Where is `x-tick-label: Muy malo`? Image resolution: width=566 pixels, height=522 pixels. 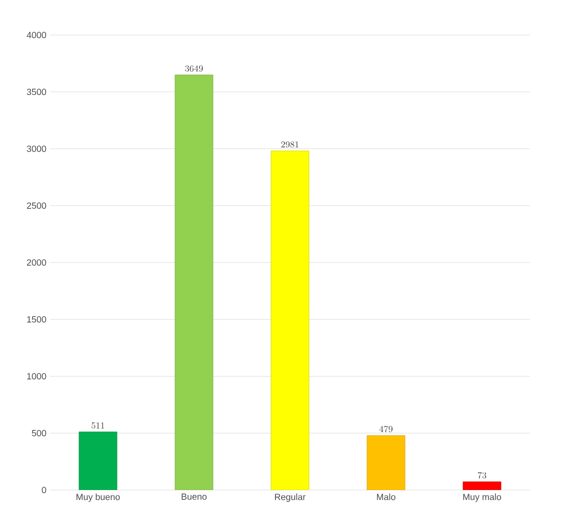 x-tick-label: Muy malo is located at coordinates (482, 498).